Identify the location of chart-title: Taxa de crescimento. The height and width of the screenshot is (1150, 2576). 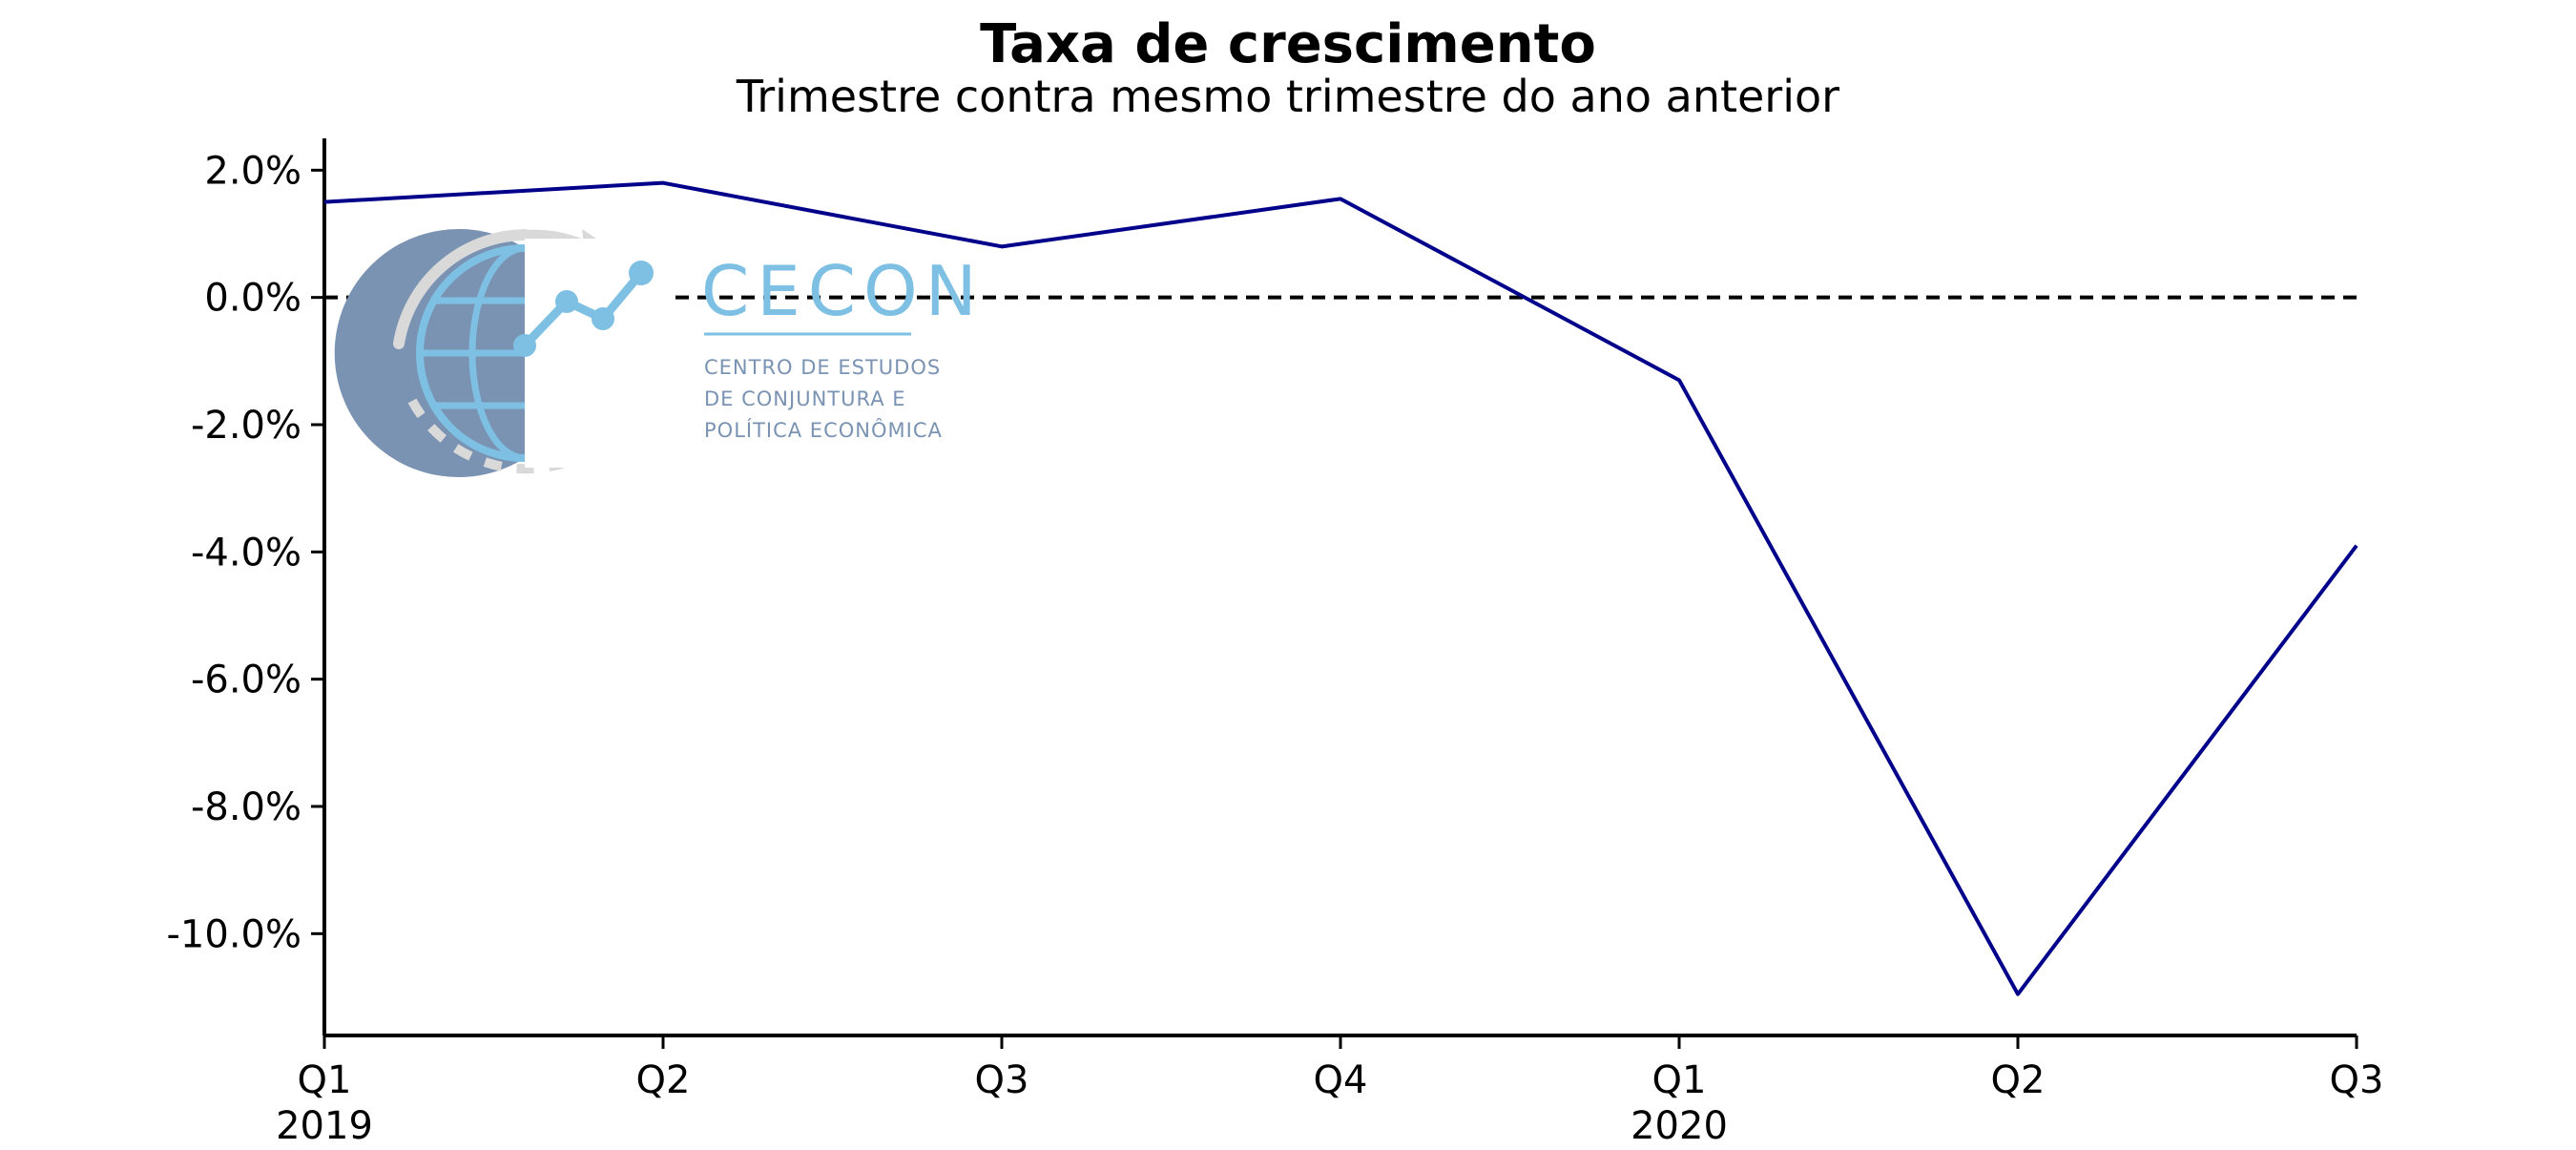
(1288, 44).